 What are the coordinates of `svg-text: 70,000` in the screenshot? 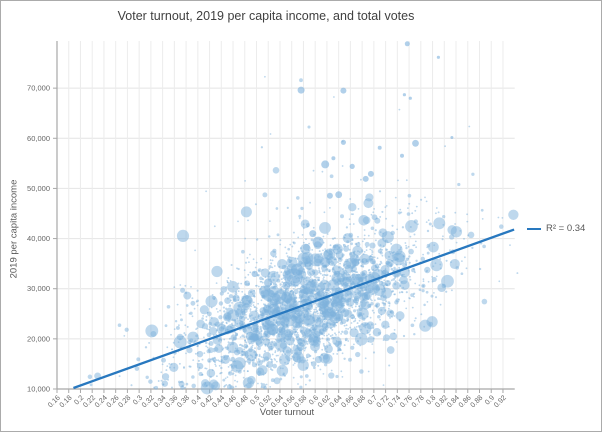 It's located at (38, 88).